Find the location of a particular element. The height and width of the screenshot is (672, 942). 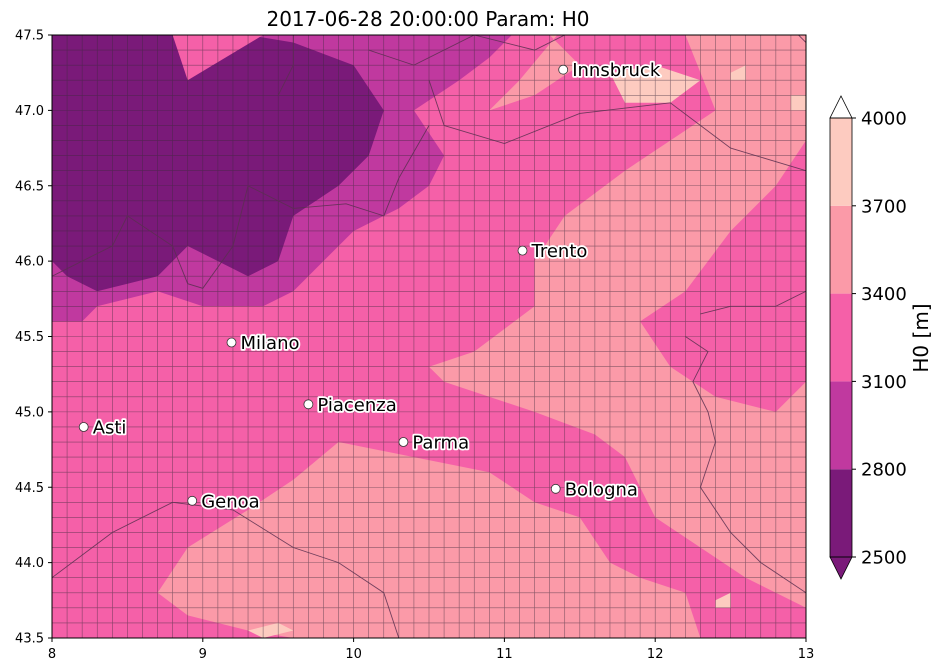

colorbar-tick-label: 2800 is located at coordinates (884, 470).